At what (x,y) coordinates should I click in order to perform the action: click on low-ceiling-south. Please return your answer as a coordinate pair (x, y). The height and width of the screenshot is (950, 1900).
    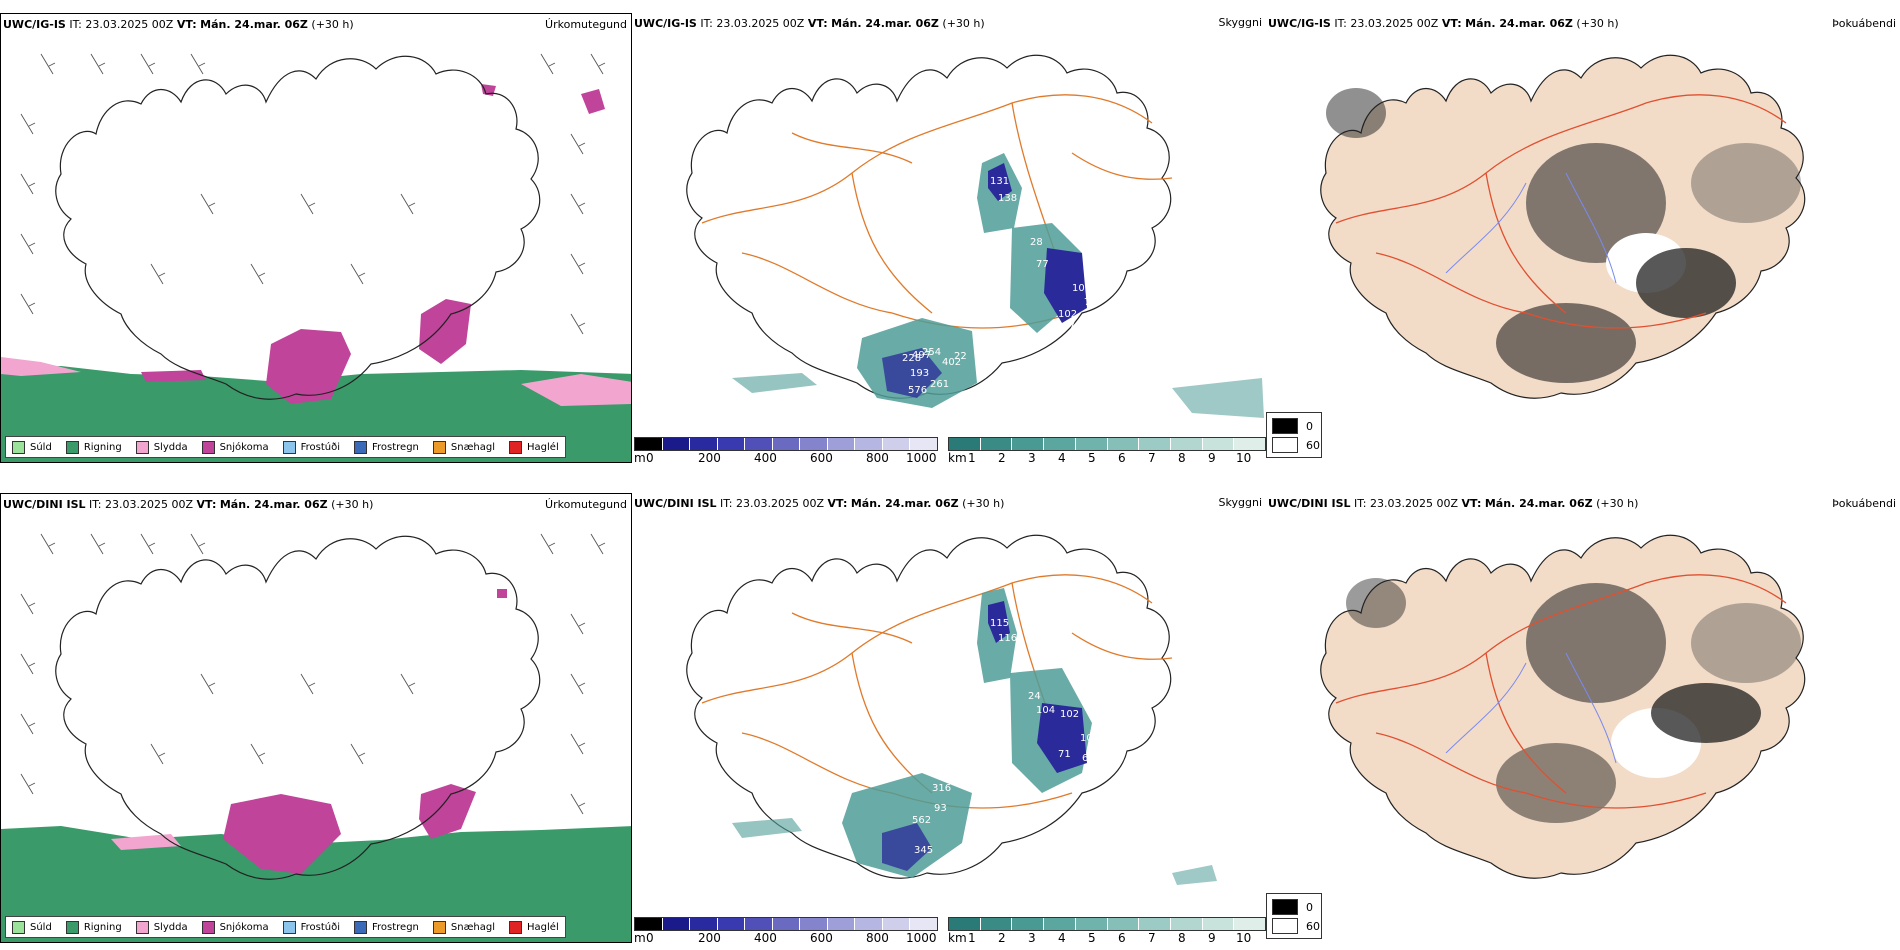
    Looking at the image, I should click on (907, 847).